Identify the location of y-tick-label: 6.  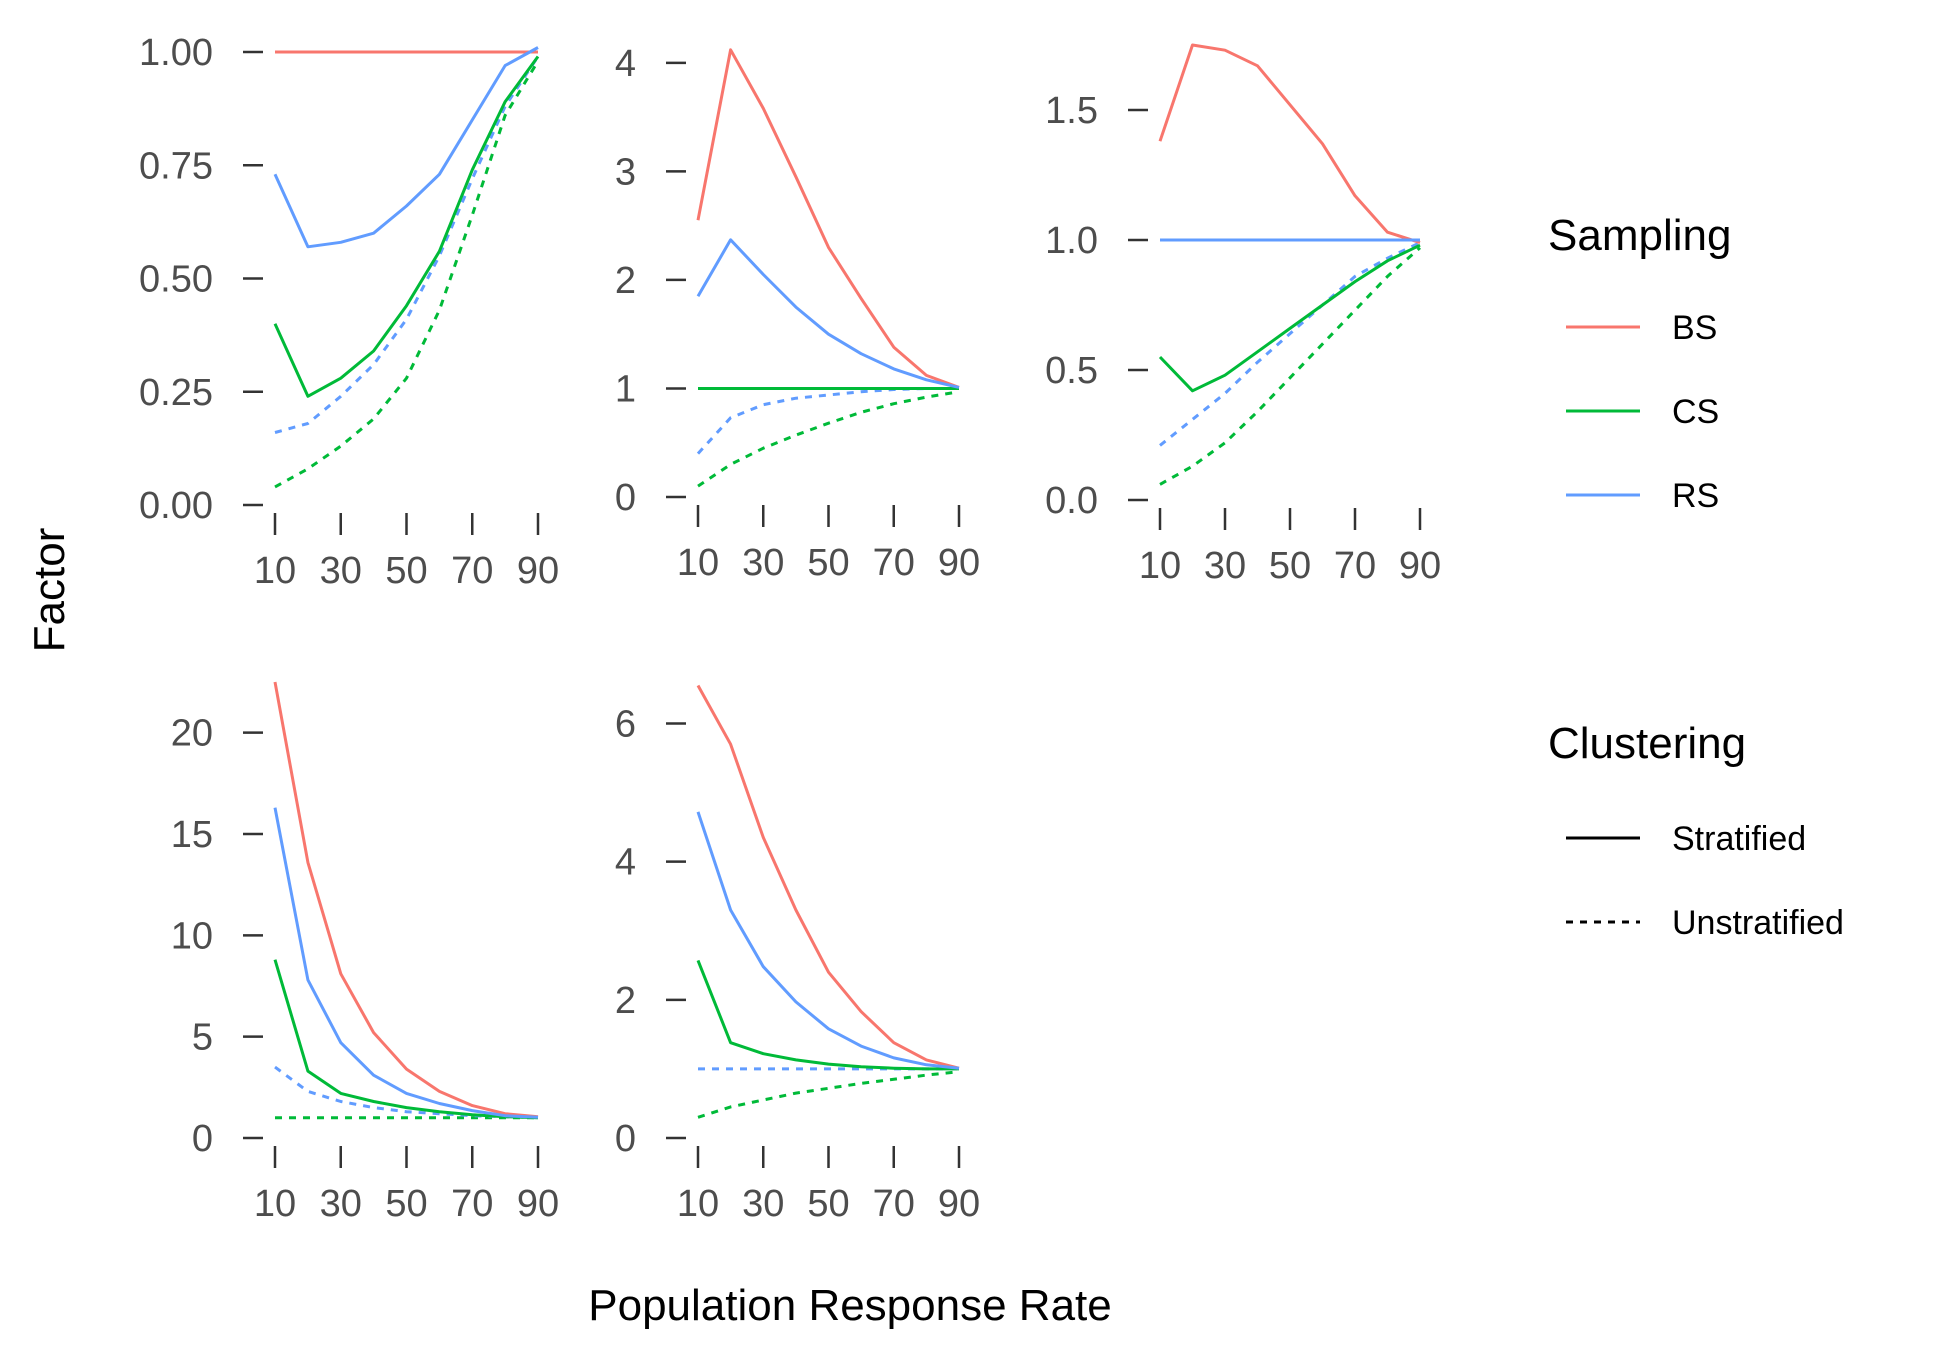
(625, 724).